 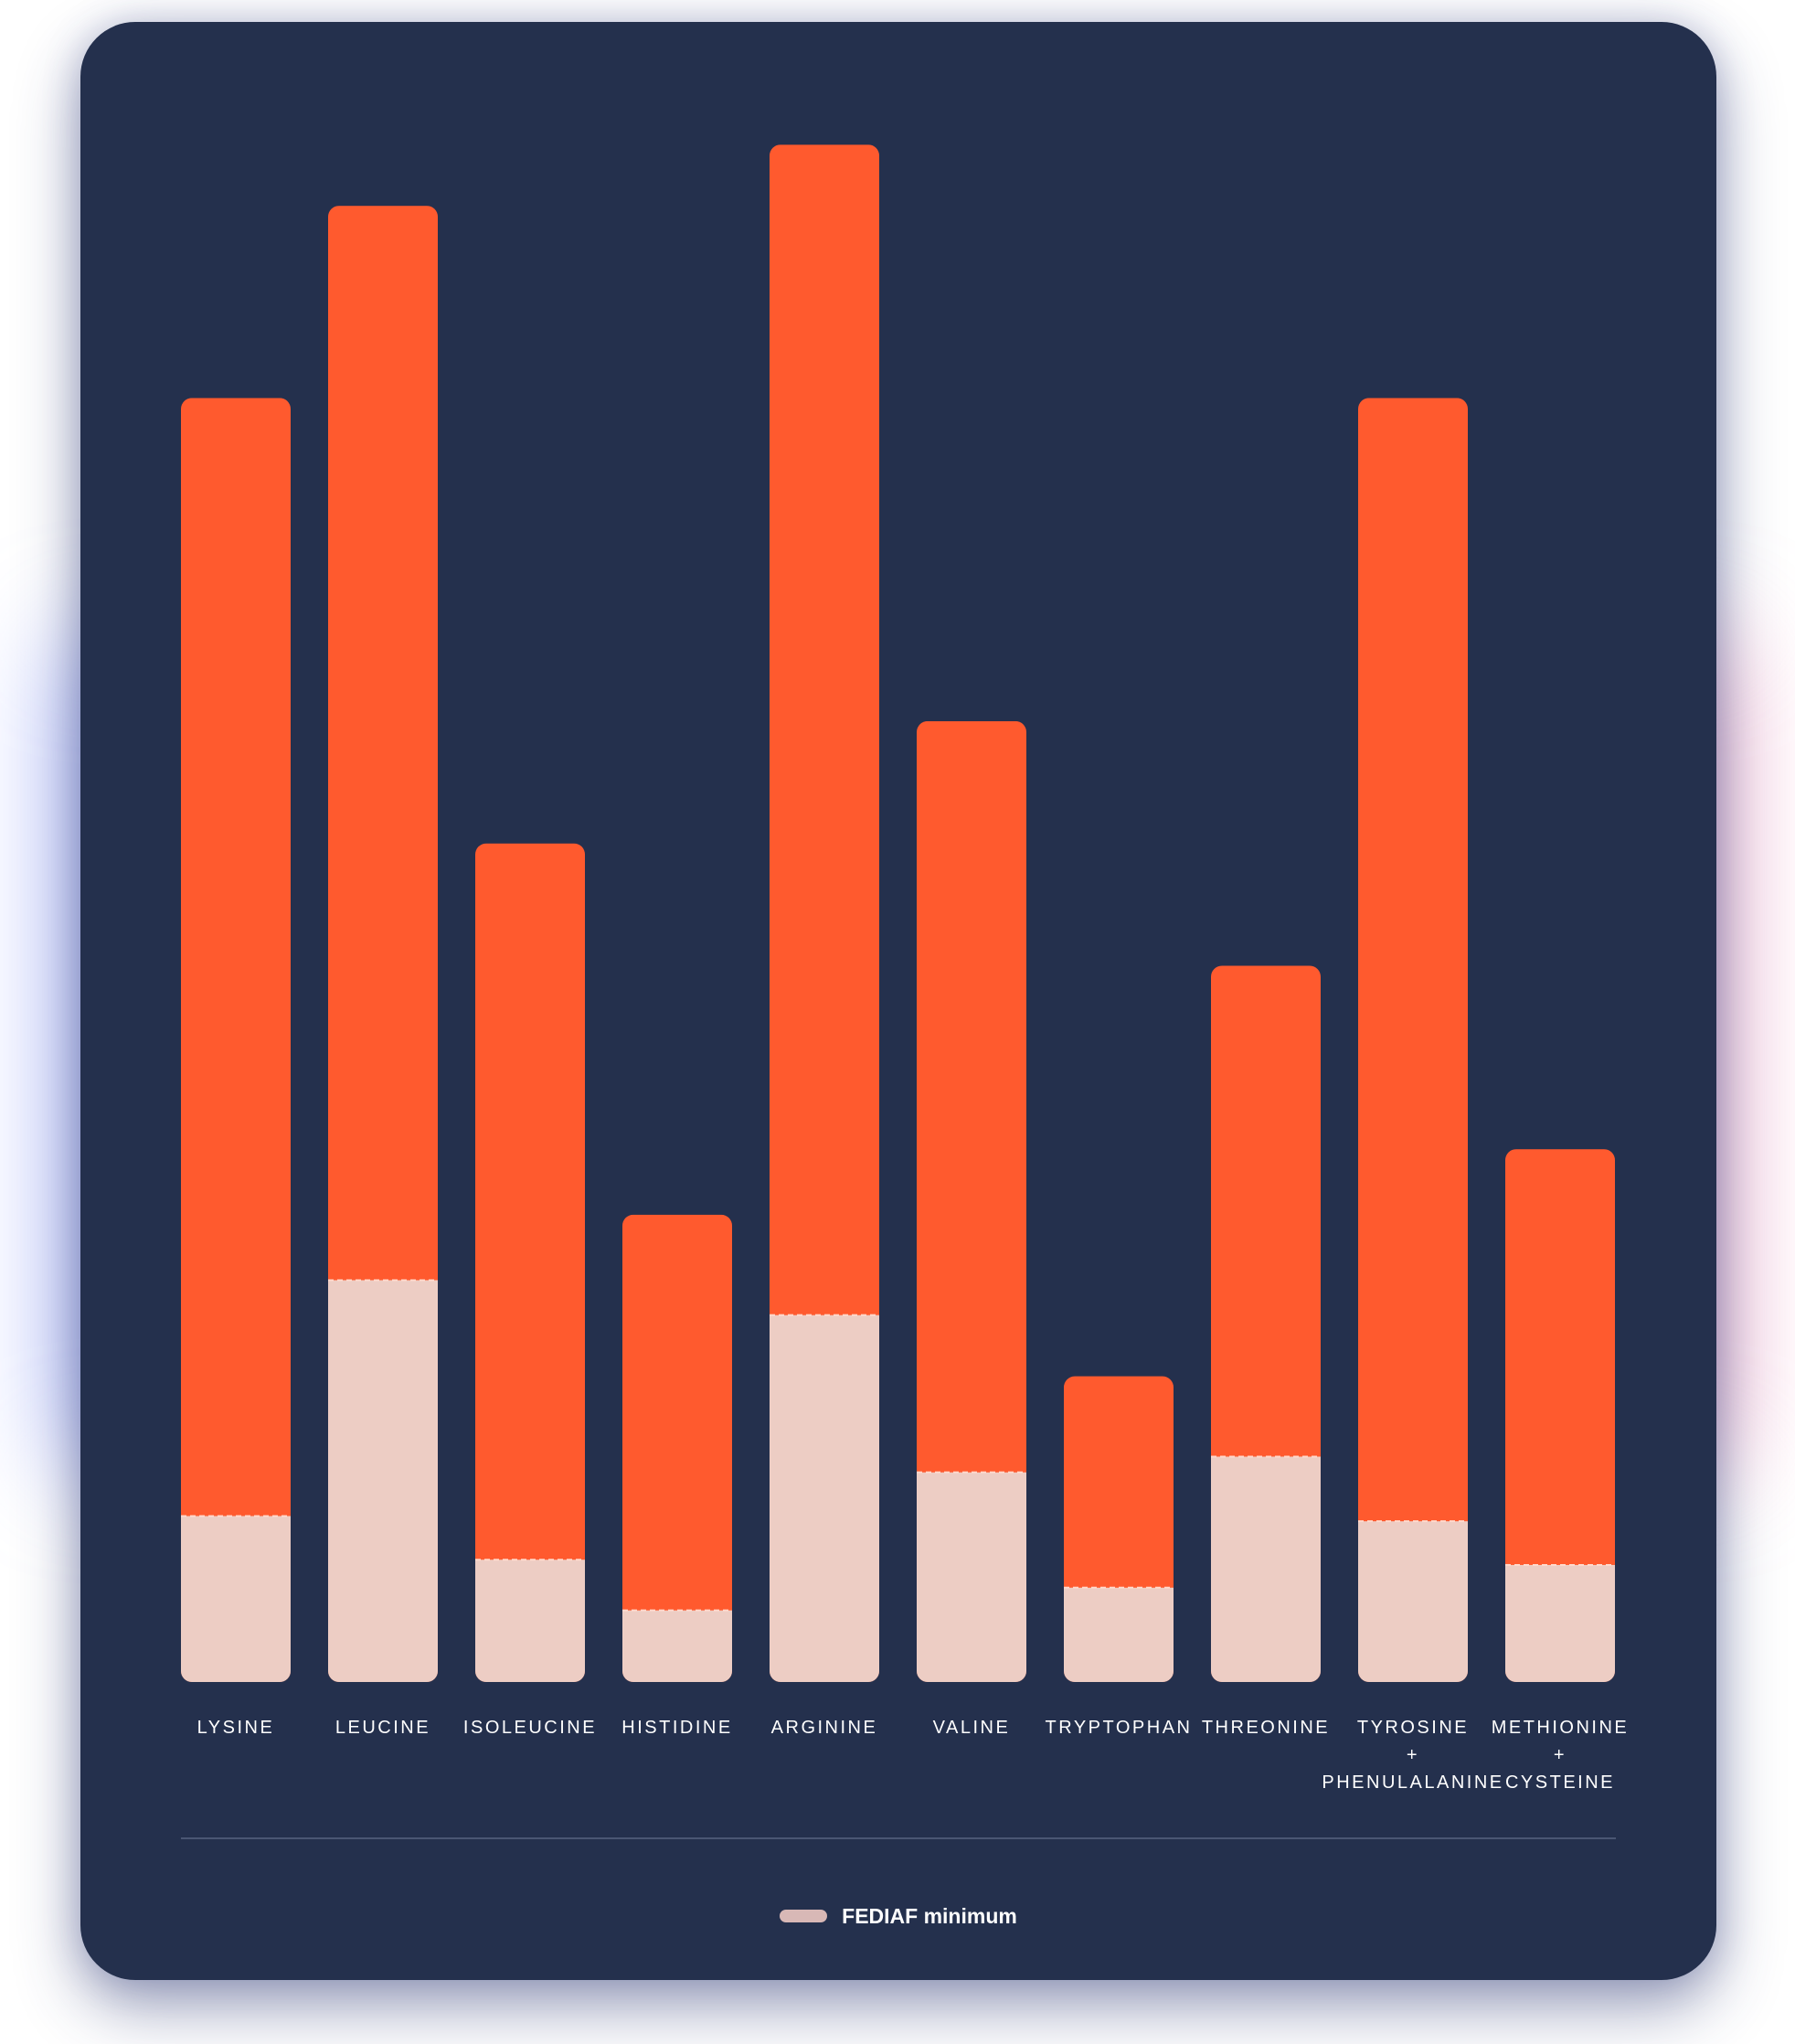 What do you see at coordinates (1412, 1783) in the screenshot?
I see `x-tick-label: PHENULALANINE` at bounding box center [1412, 1783].